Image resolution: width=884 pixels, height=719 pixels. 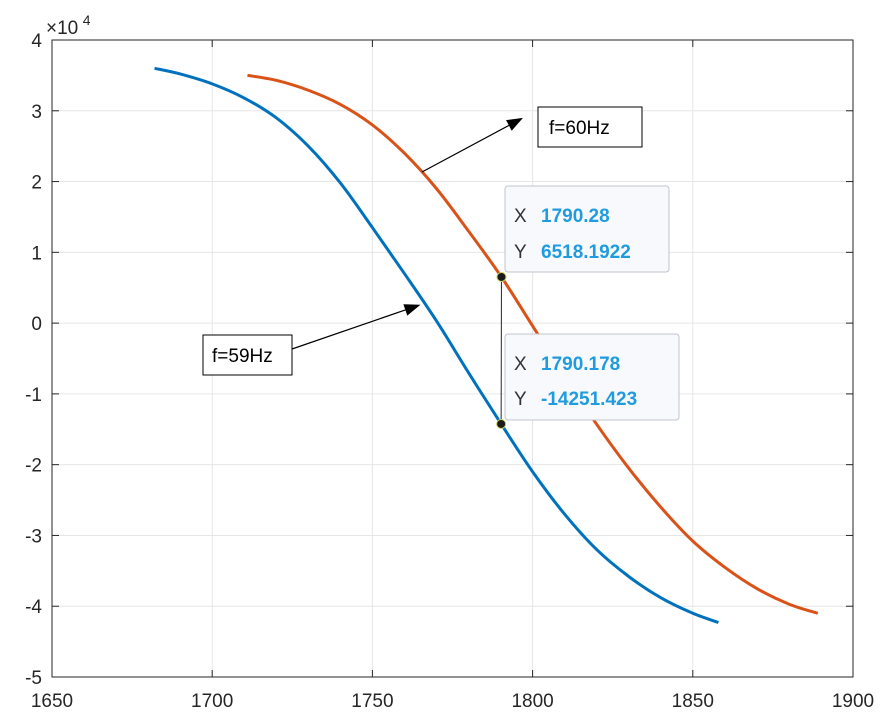 What do you see at coordinates (33, 536) in the screenshot?
I see `y-tick-label: -3` at bounding box center [33, 536].